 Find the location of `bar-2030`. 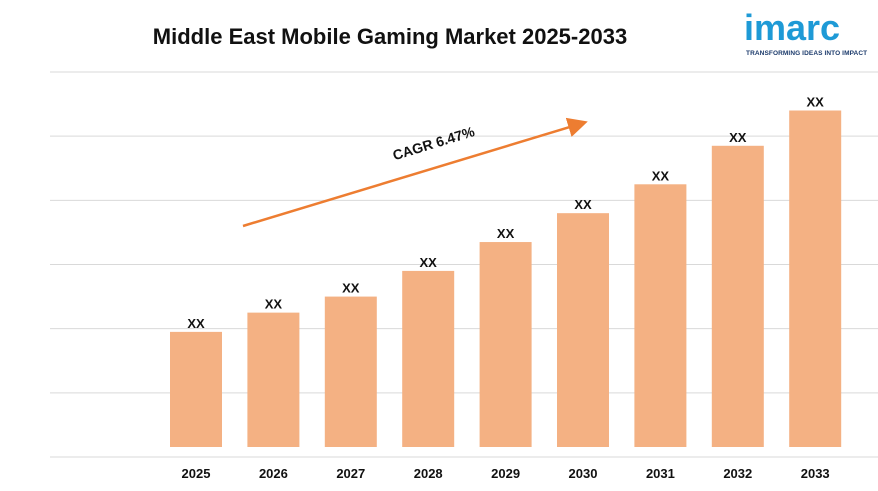

bar-2030 is located at coordinates (583, 330).